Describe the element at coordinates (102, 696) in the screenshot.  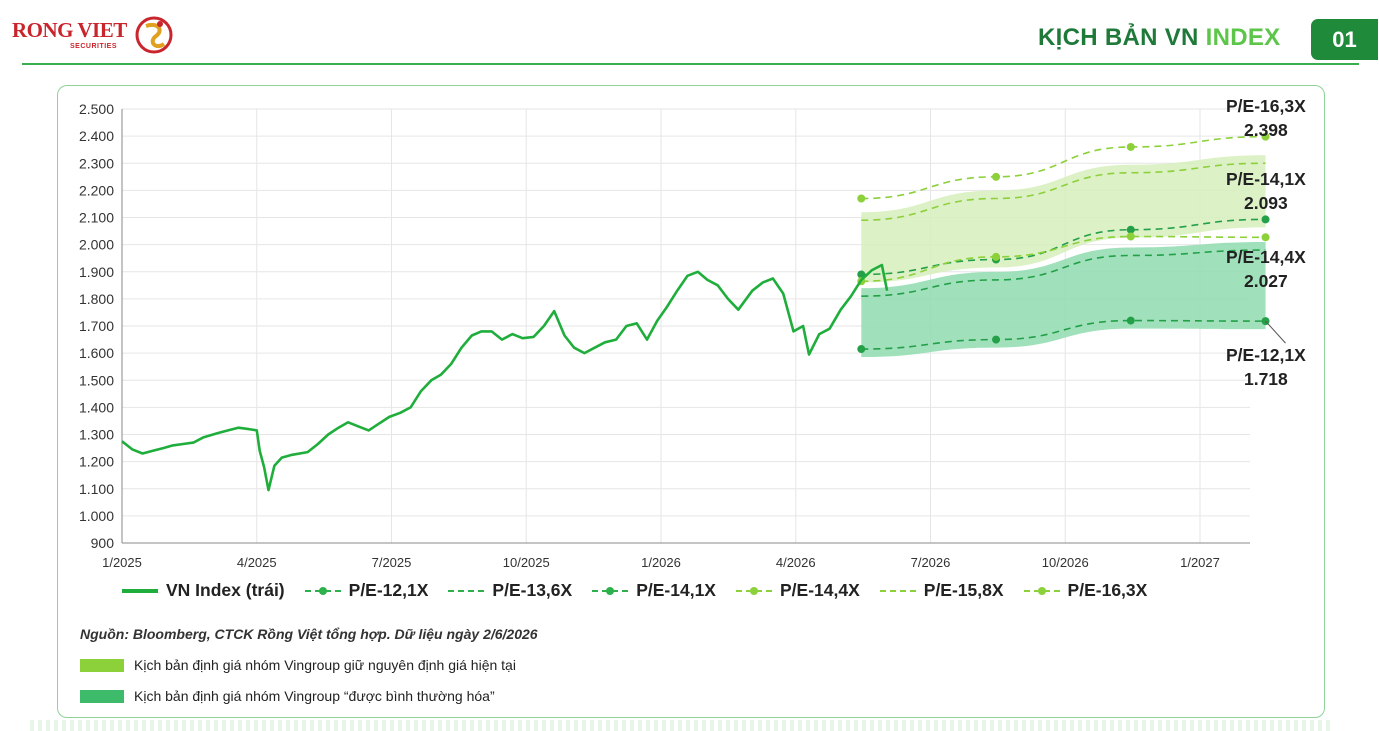
I see `scenario-2-swatch` at that location.